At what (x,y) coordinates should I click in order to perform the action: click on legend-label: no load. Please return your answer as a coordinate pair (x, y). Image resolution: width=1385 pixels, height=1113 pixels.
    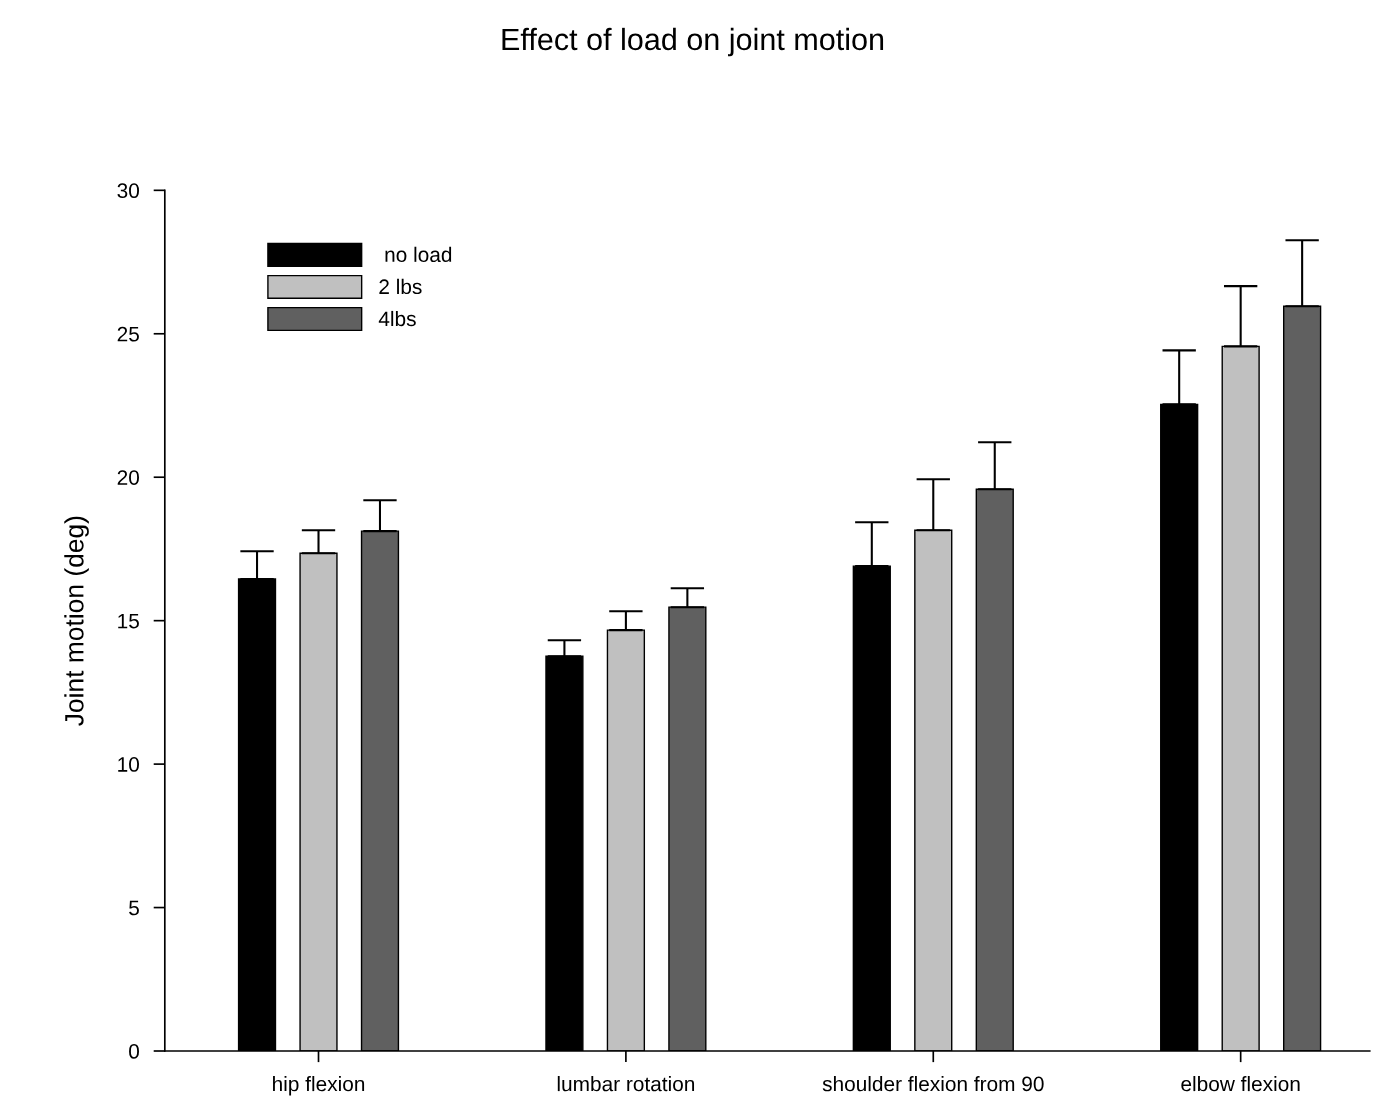
    Looking at the image, I should click on (418, 254).